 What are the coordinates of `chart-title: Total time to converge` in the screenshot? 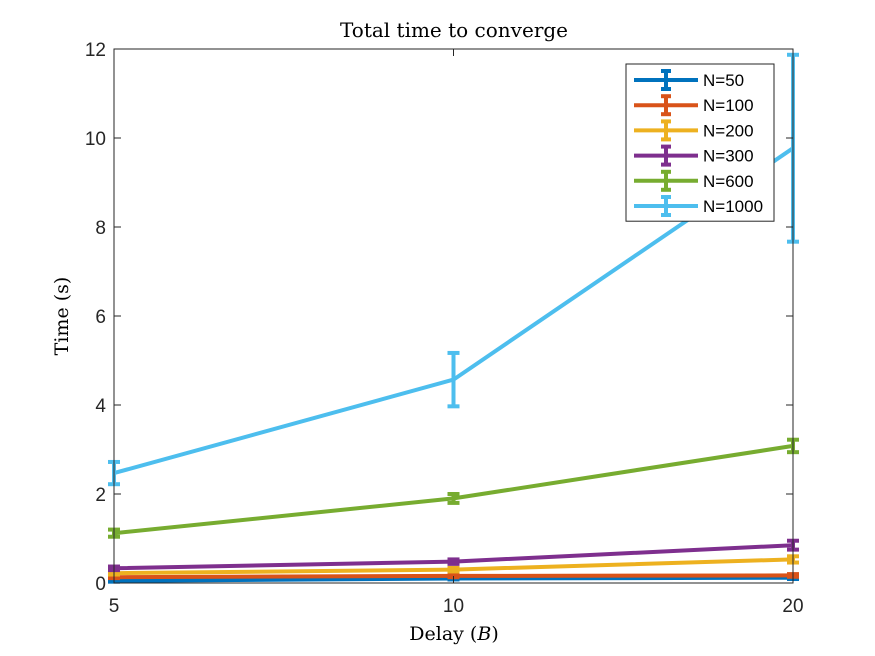 It's located at (454, 30).